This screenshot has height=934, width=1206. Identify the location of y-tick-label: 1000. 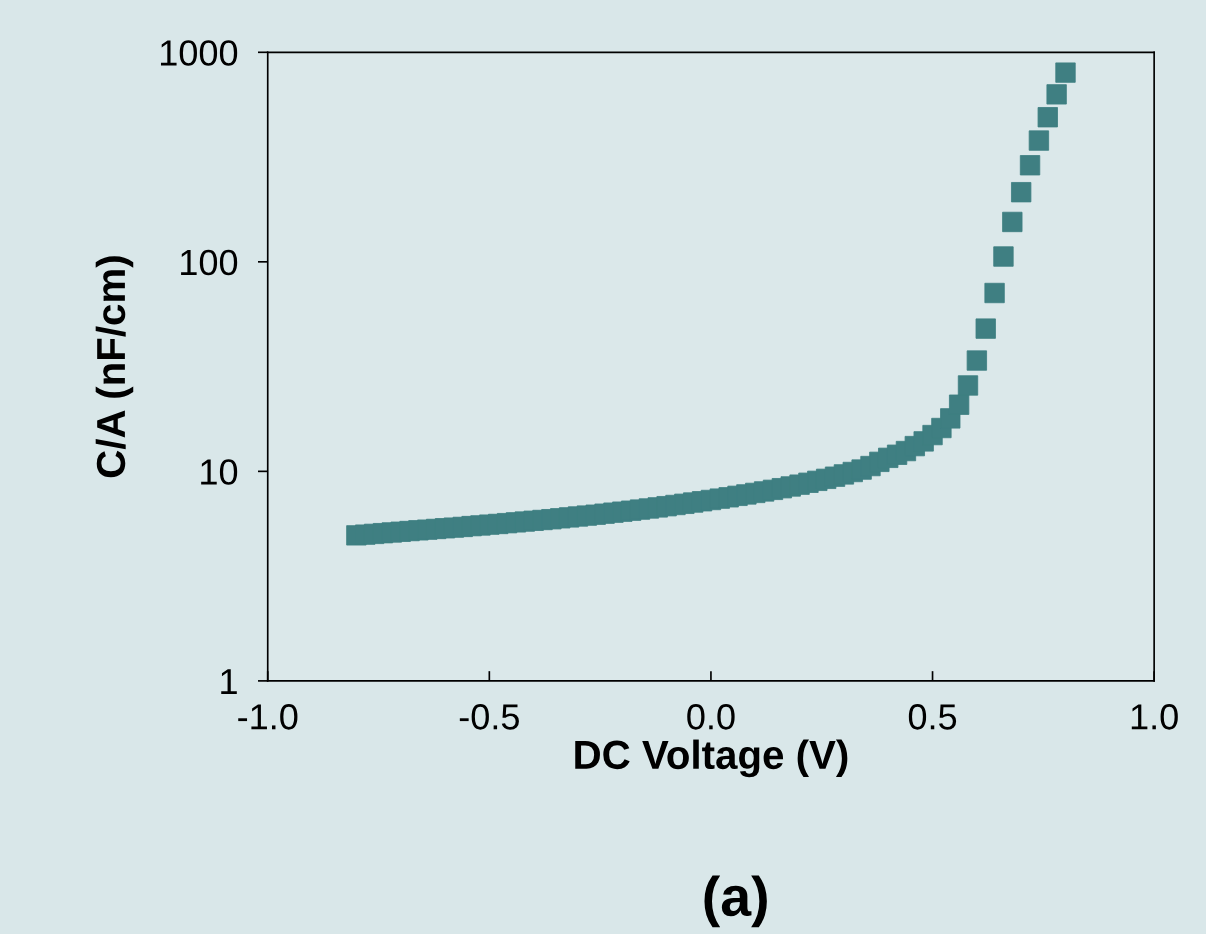
(199, 53).